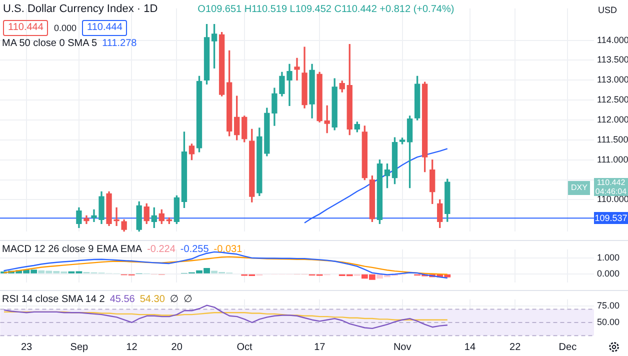 The height and width of the screenshot is (356, 628). I want to click on text: 110.442, so click(611, 182).